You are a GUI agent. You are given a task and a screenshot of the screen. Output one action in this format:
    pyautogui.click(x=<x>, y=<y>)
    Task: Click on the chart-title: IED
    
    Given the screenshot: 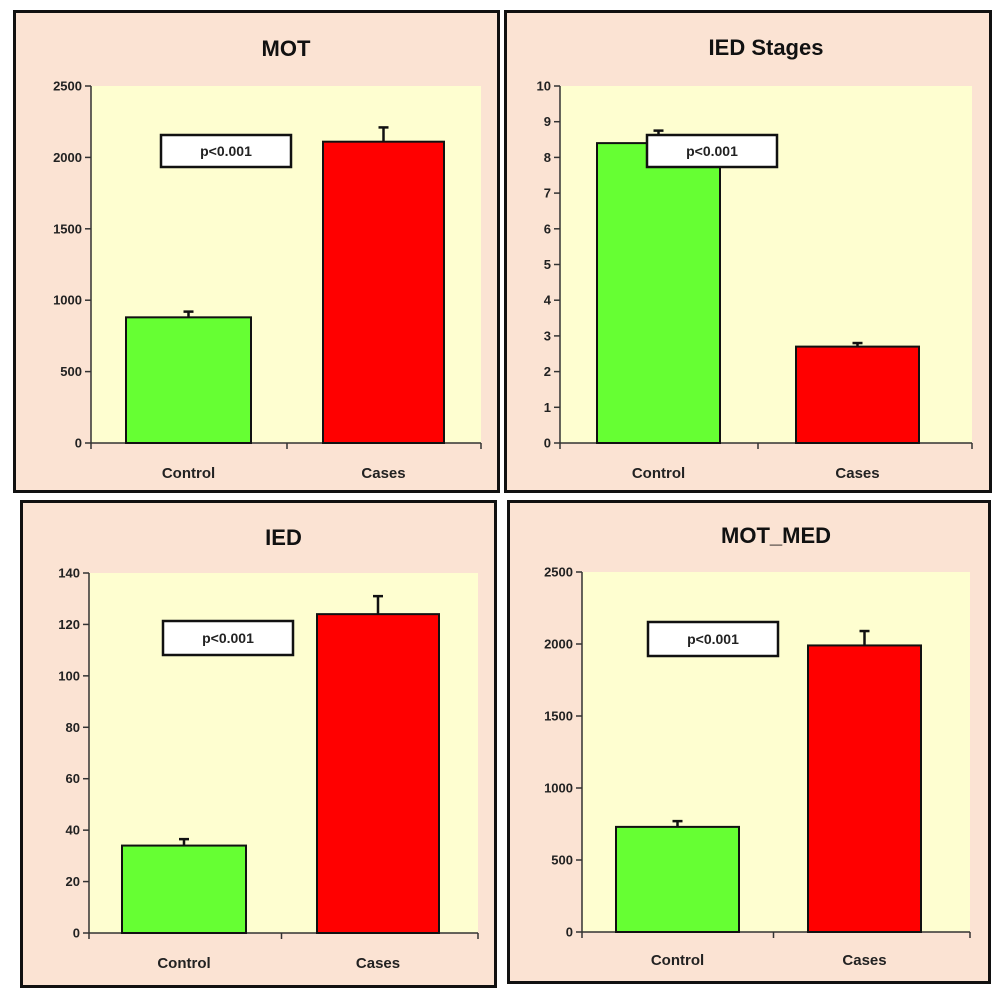 What is the action you would take?
    pyautogui.click(x=283, y=537)
    